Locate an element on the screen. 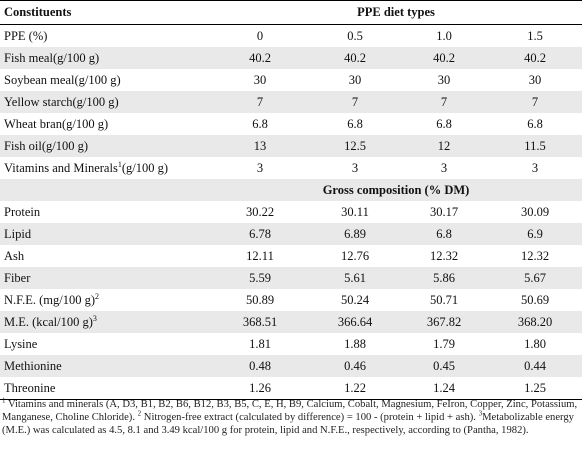 The height and width of the screenshot is (457, 582). cell-value: 12.11 is located at coordinates (260, 256).